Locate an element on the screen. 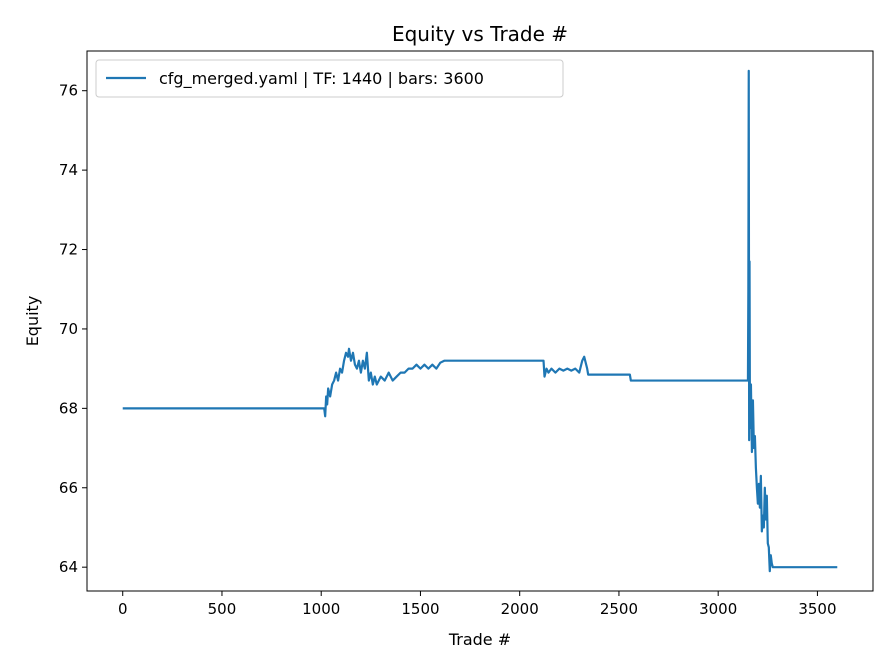  chart-title: Equity vs Trade # is located at coordinates (480, 34).